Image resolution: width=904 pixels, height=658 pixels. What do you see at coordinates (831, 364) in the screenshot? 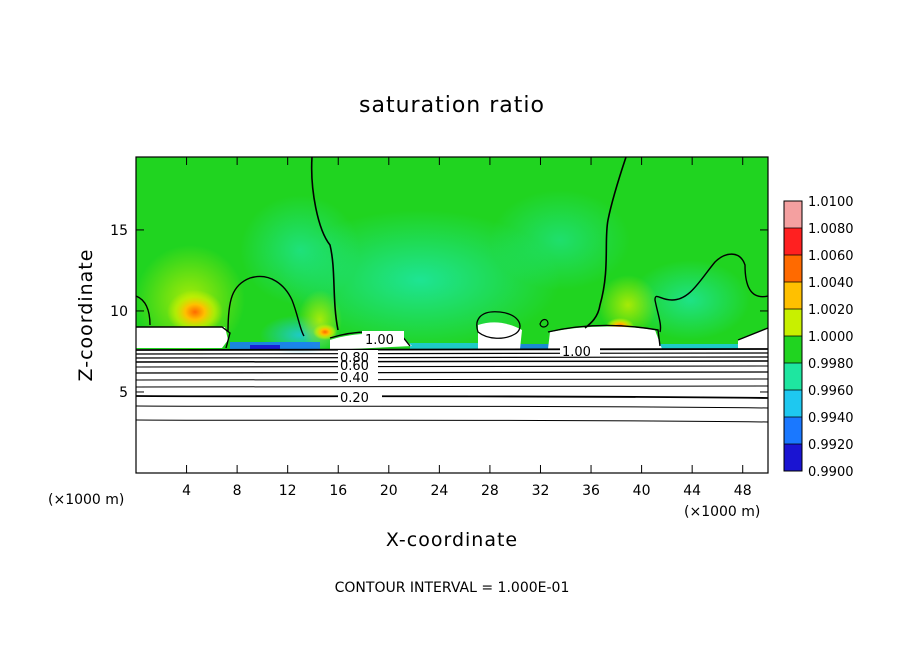
I see `colorbar-label: 0.9980` at bounding box center [831, 364].